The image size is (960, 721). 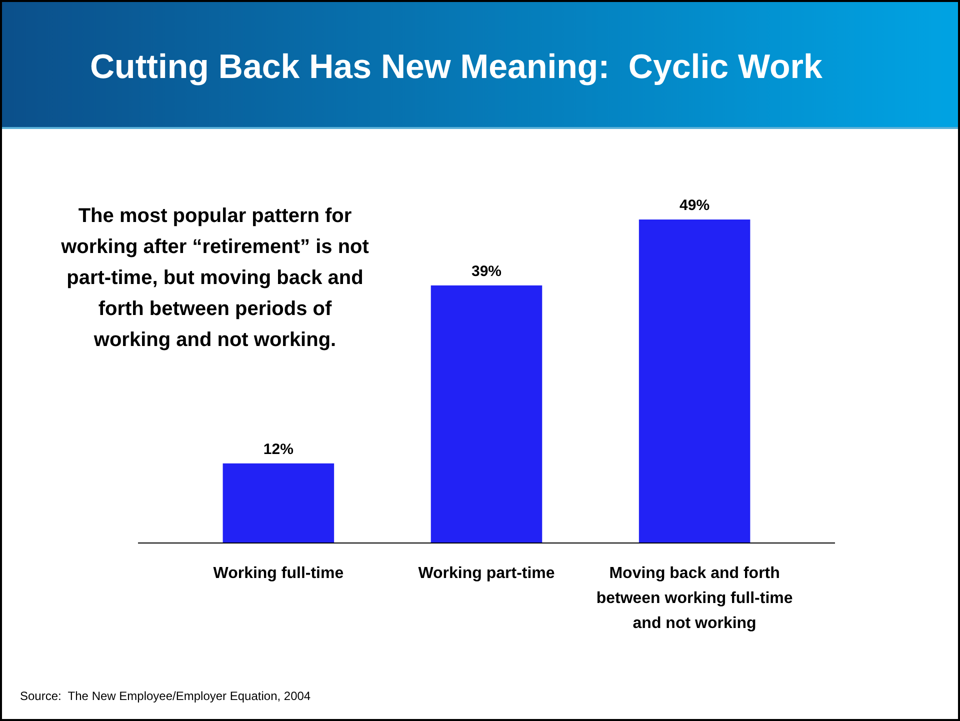 I want to click on chart-title: Cutting Back Has New Meaning: Cyclic Work, so click(x=456, y=67).